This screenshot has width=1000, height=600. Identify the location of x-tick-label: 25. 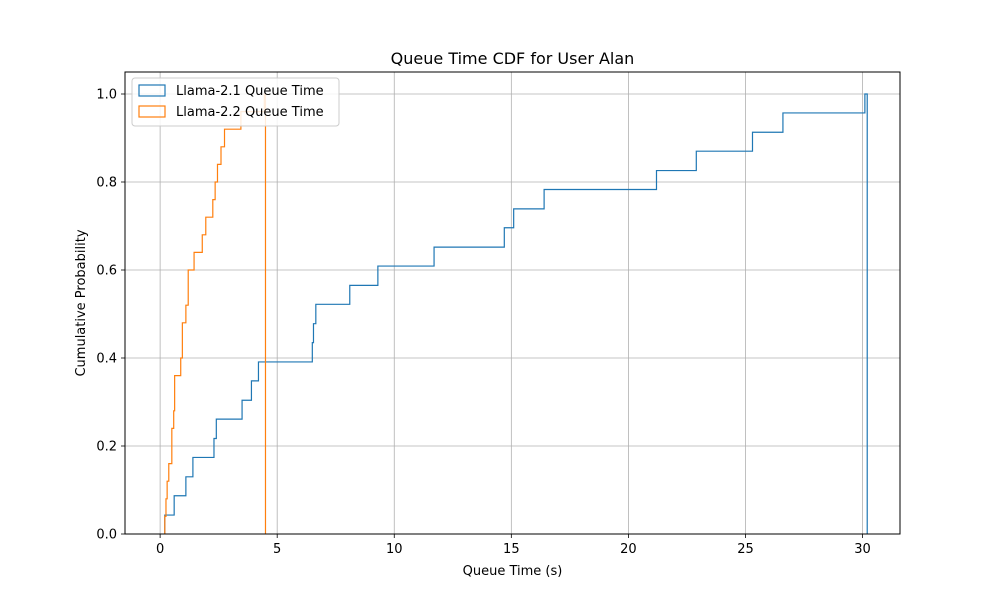
(745, 549).